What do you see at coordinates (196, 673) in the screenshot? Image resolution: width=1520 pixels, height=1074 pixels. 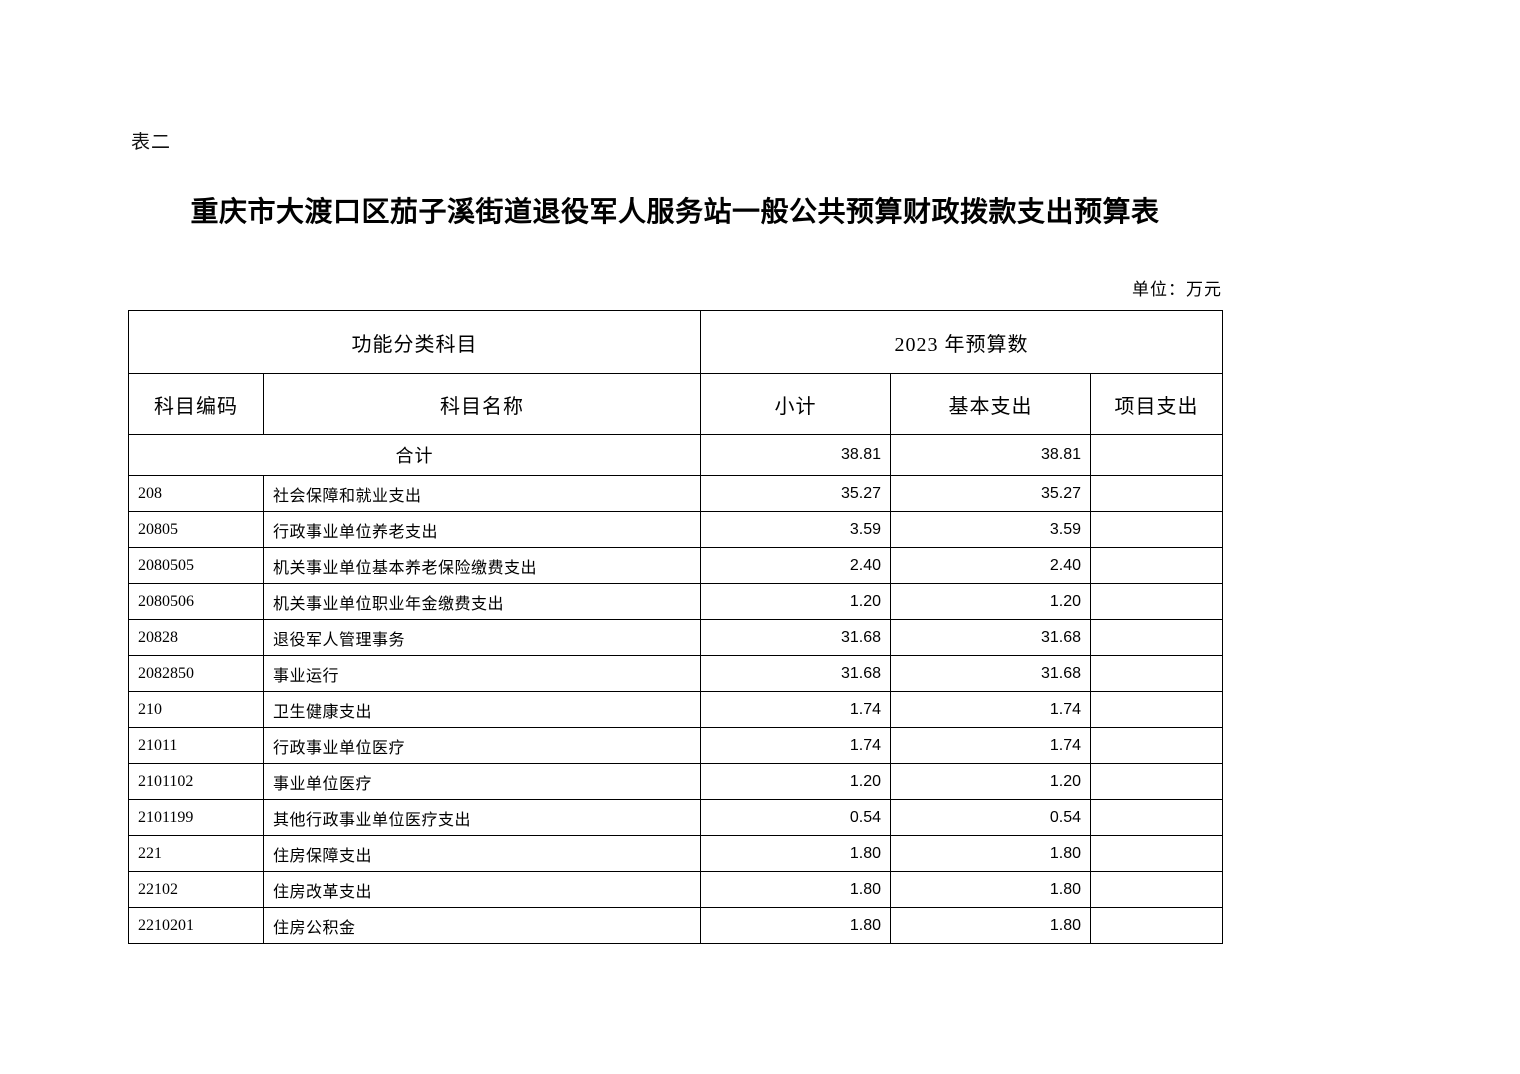 I see `cell-code: 2082850` at bounding box center [196, 673].